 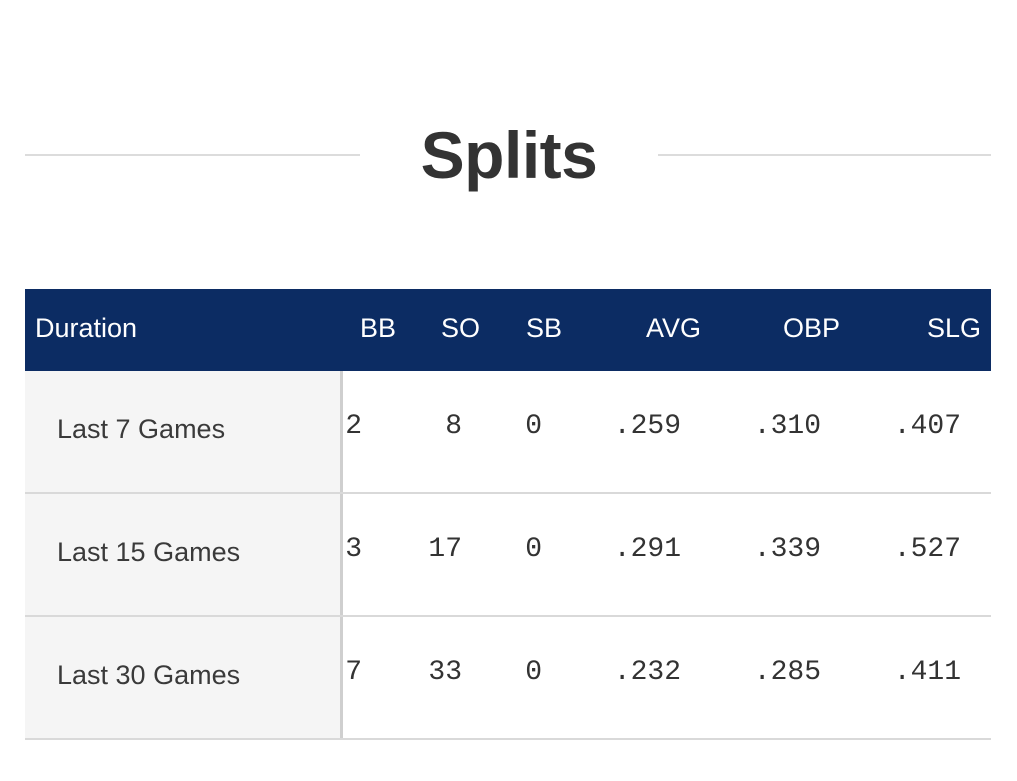 I want to click on row-label-cell: Last 7 Games, so click(x=184, y=431).